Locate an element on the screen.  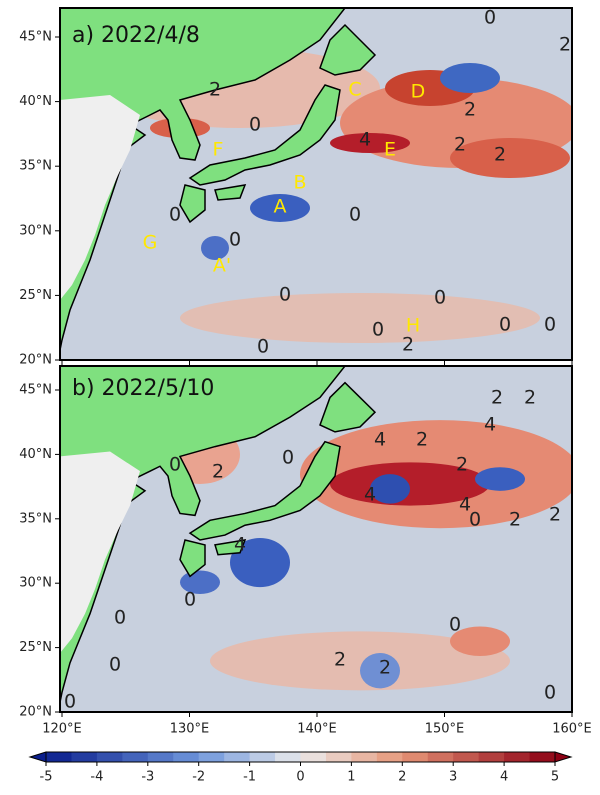
colorbar-tick-label: -5 is located at coordinates (46, 777).